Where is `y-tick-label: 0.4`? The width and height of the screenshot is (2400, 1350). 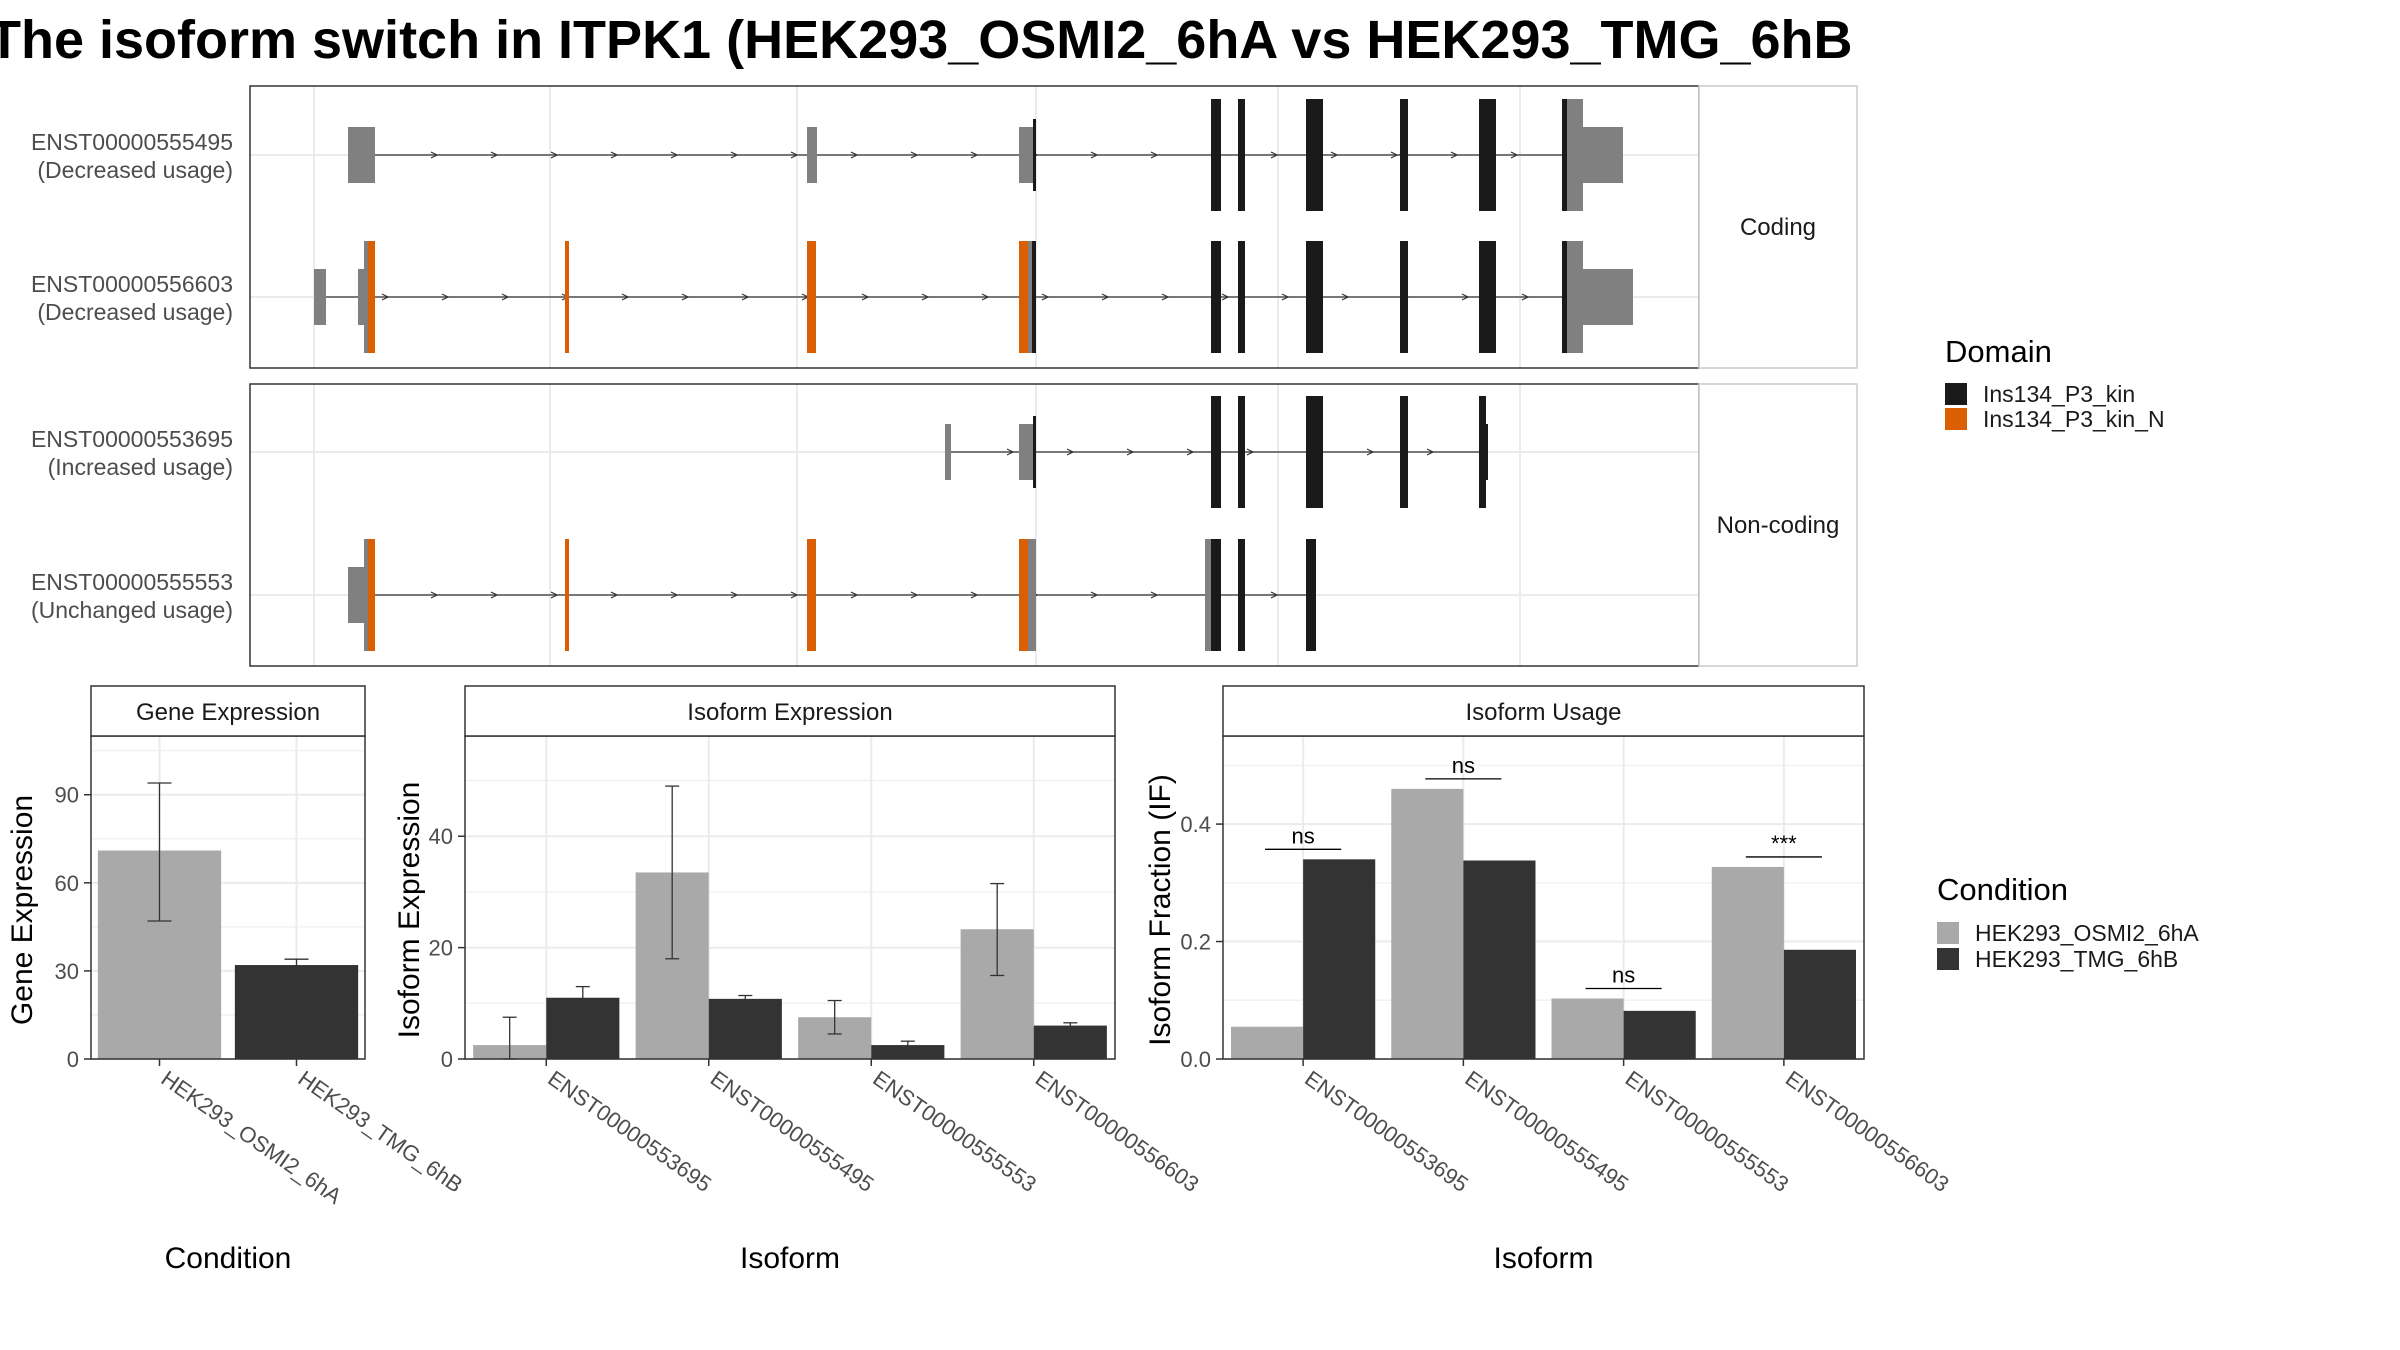 y-tick-label: 0.4 is located at coordinates (1195, 824).